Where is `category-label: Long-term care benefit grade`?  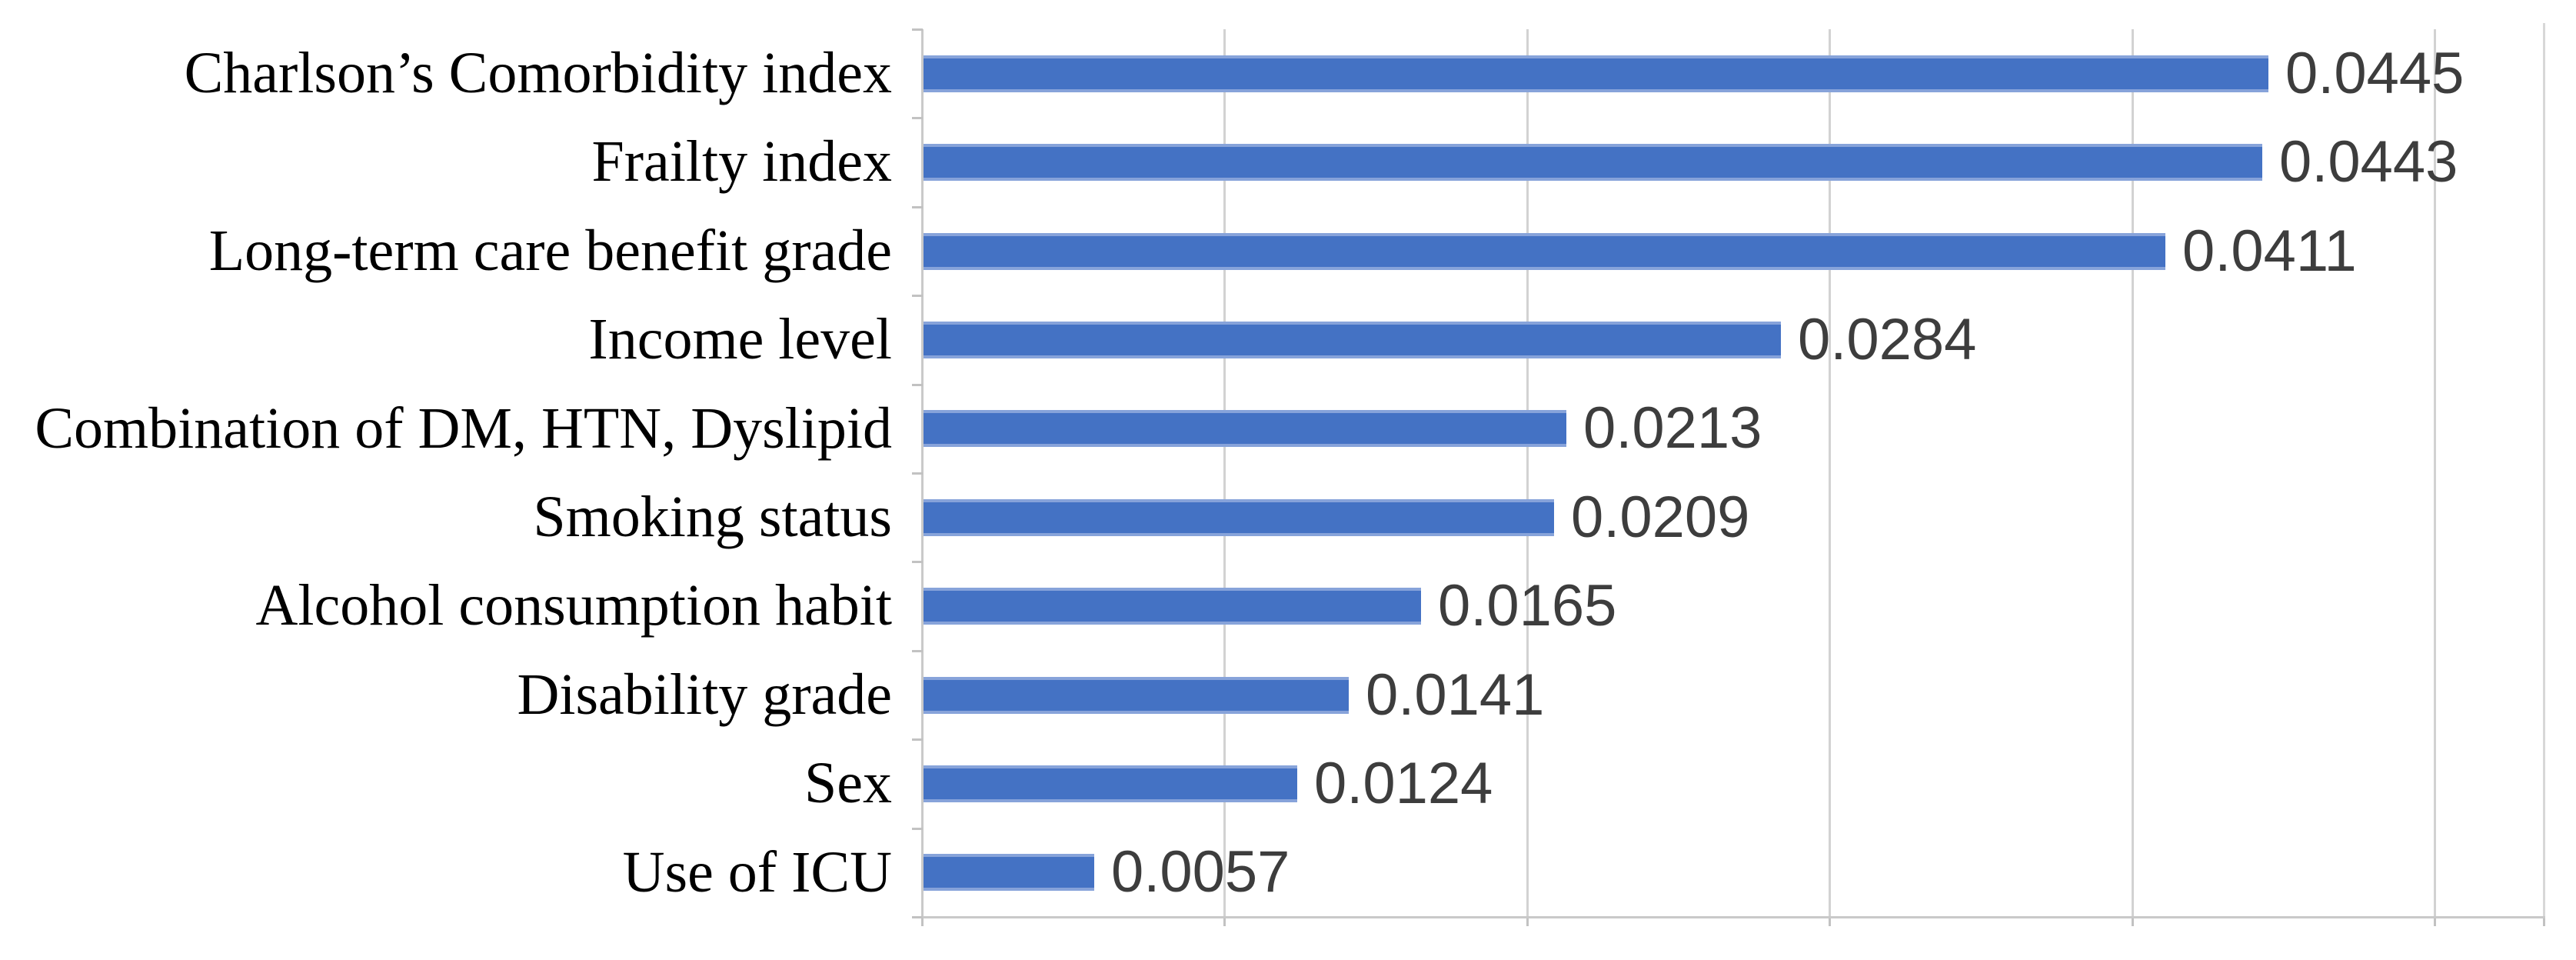 category-label: Long-term care benefit grade is located at coordinates (550, 251).